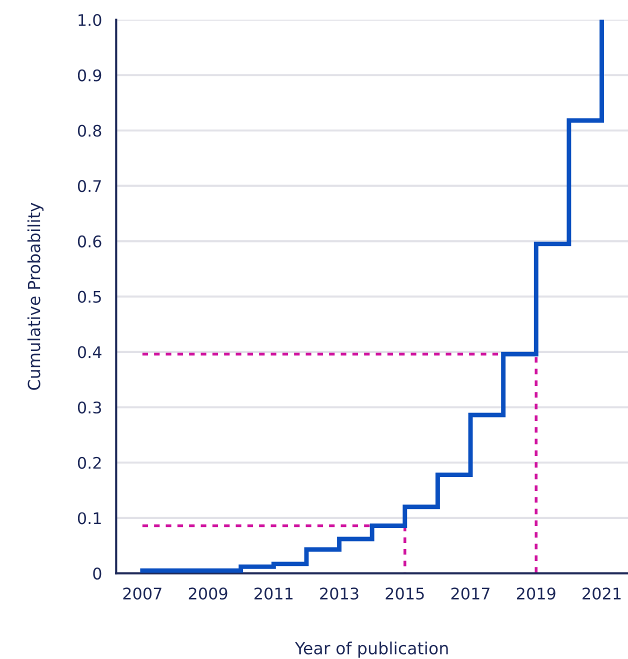 The image size is (628, 659). Describe the element at coordinates (371, 650) in the screenshot. I see `x-axis-title: Year of publication` at that location.